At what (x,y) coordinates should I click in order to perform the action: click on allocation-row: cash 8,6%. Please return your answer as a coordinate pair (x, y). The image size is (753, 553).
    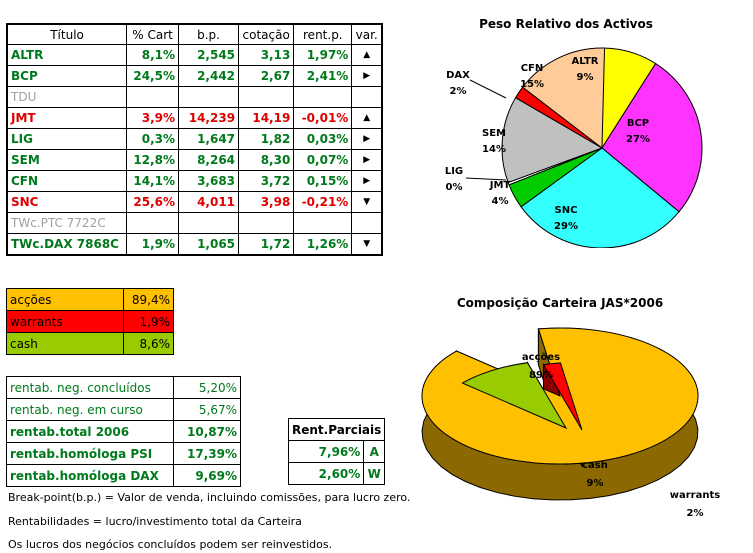
    Looking at the image, I should click on (90, 343).